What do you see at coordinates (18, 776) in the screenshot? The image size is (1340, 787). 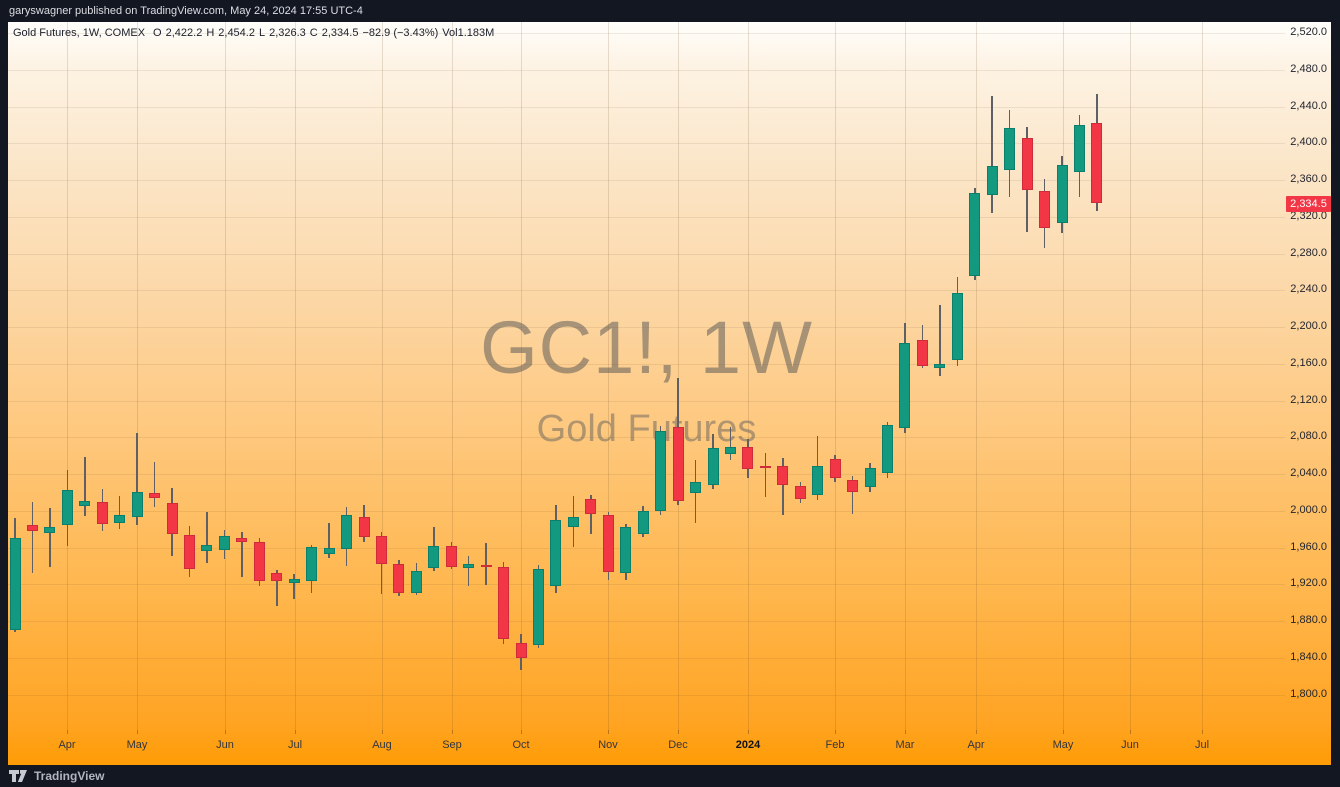 I see `tradingview-logo-icon` at bounding box center [18, 776].